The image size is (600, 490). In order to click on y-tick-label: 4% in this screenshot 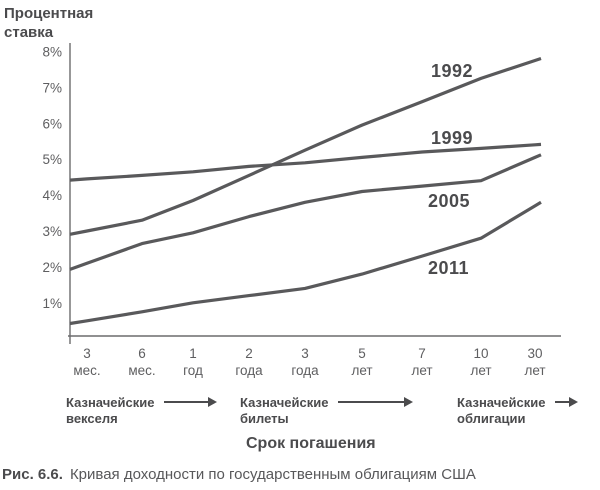, I will do `click(52, 195)`.